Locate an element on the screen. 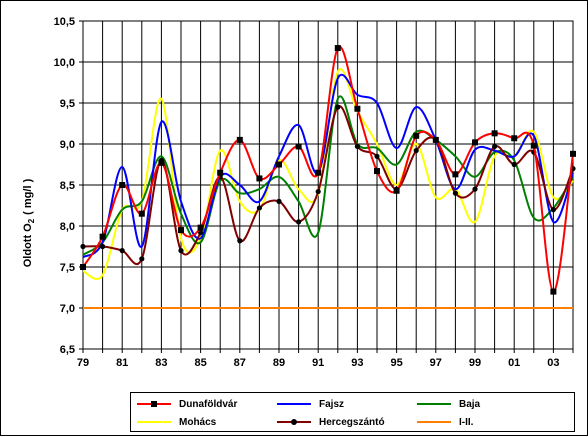  y-tick-label: 7,5 is located at coordinates (67, 268).